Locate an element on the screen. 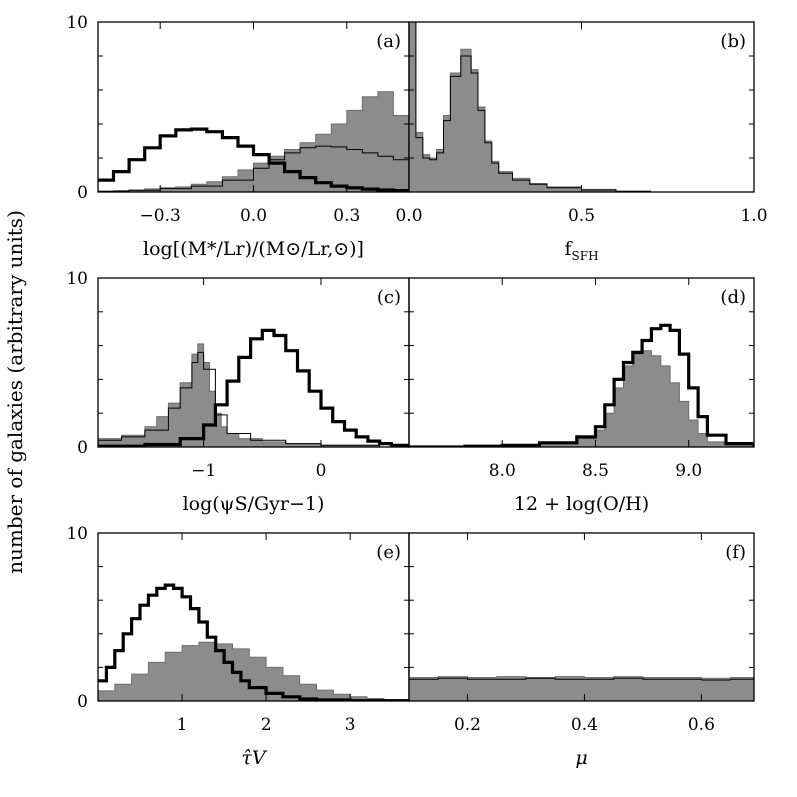  y-axis-label: number of galaxies (arbitrary units) is located at coordinates (15, 392).